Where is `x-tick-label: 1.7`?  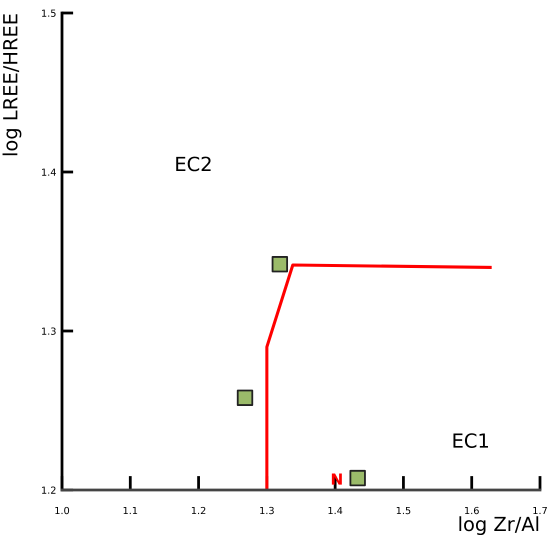 x-tick-label: 1.7 is located at coordinates (540, 510).